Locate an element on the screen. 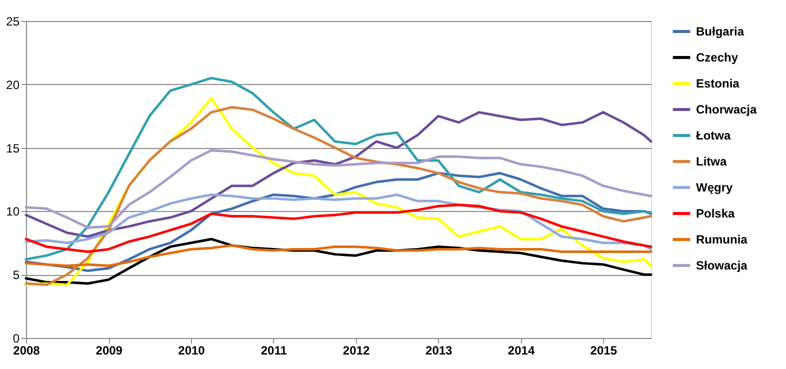 Image resolution: width=786 pixels, height=369 pixels. y-tick-label: 20 is located at coordinates (13, 85).